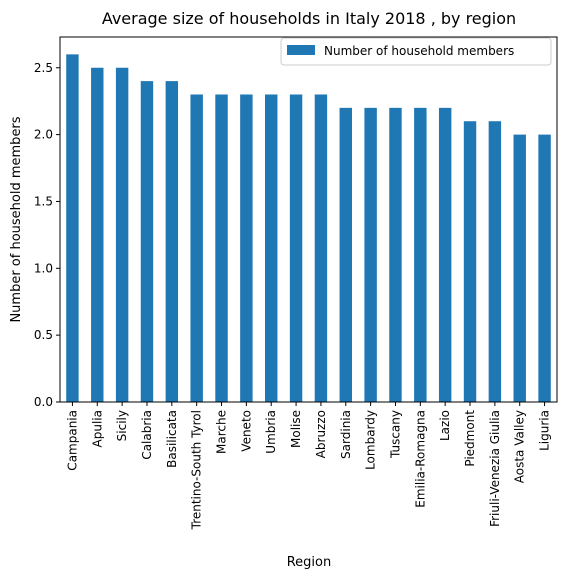 This screenshot has width=567, height=579. I want to click on bar-sicily, so click(122, 234).